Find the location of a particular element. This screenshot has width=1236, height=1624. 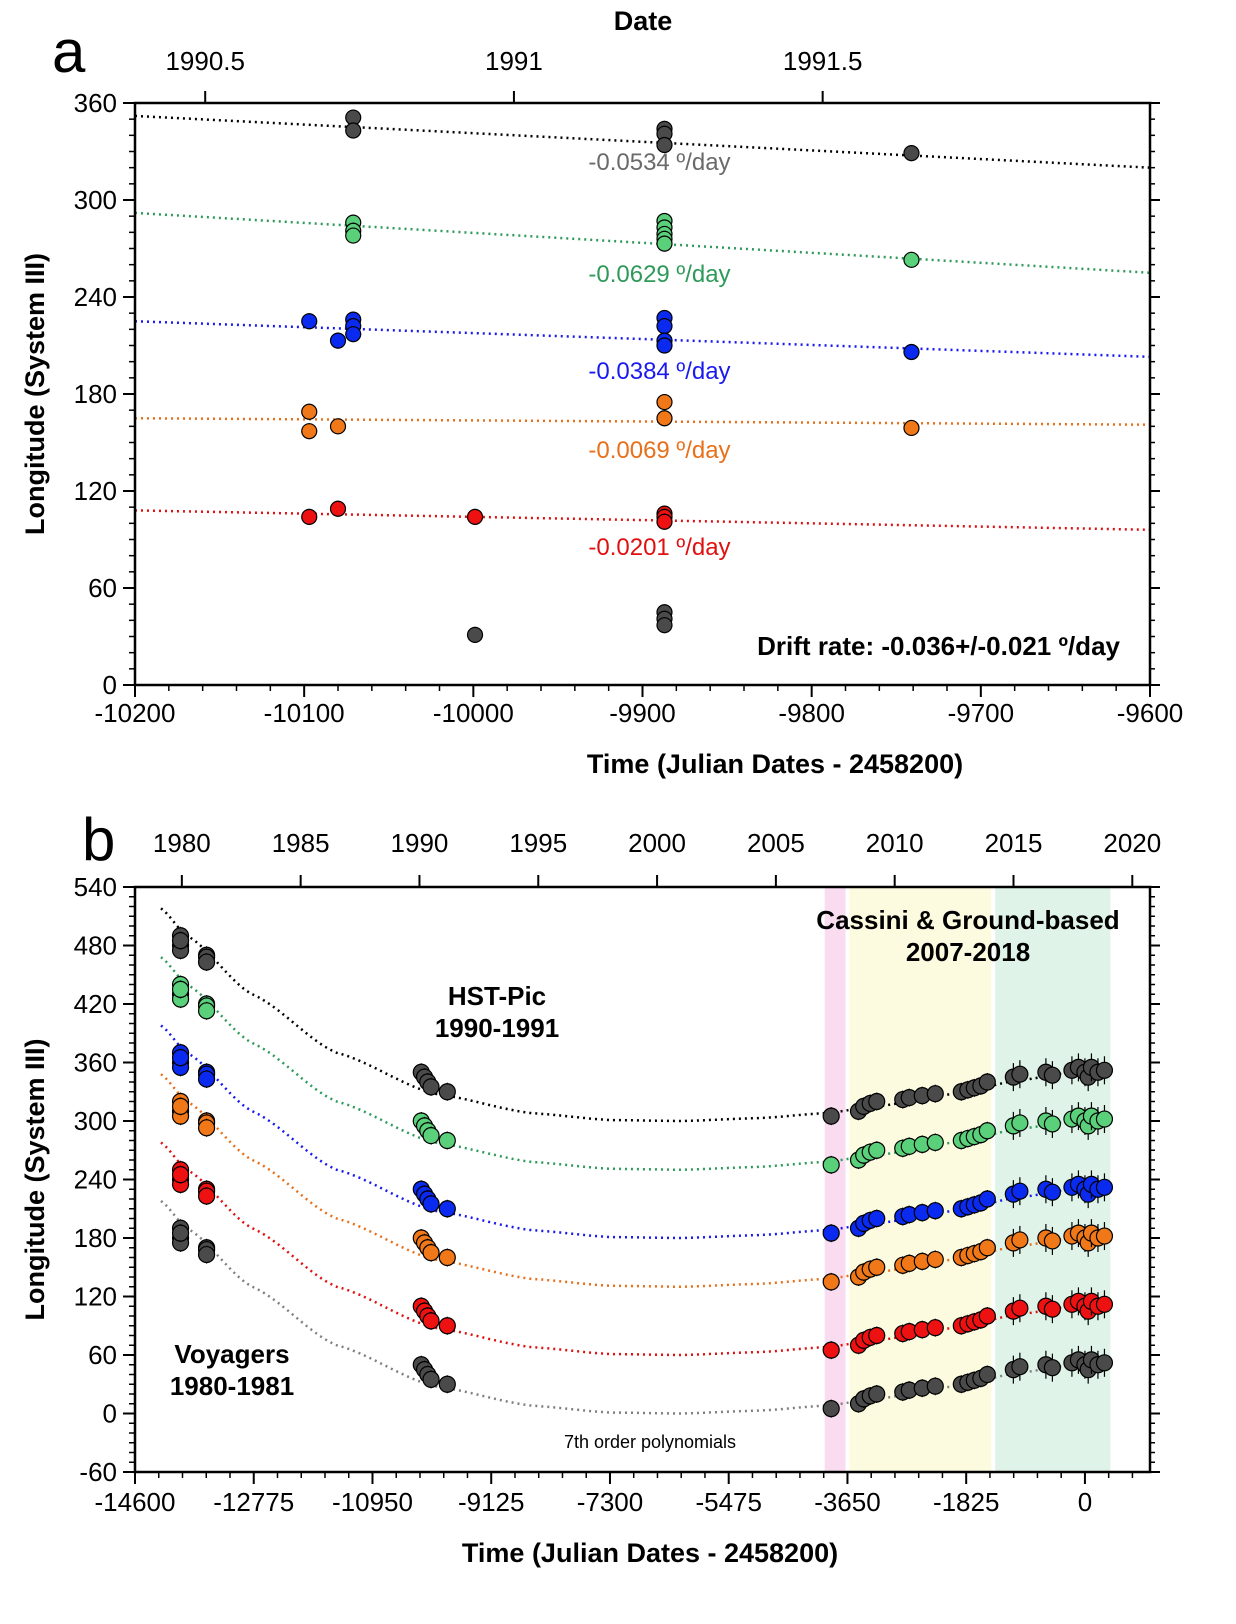

panel-b-y-tick-label: 480 is located at coordinates (95, 946).